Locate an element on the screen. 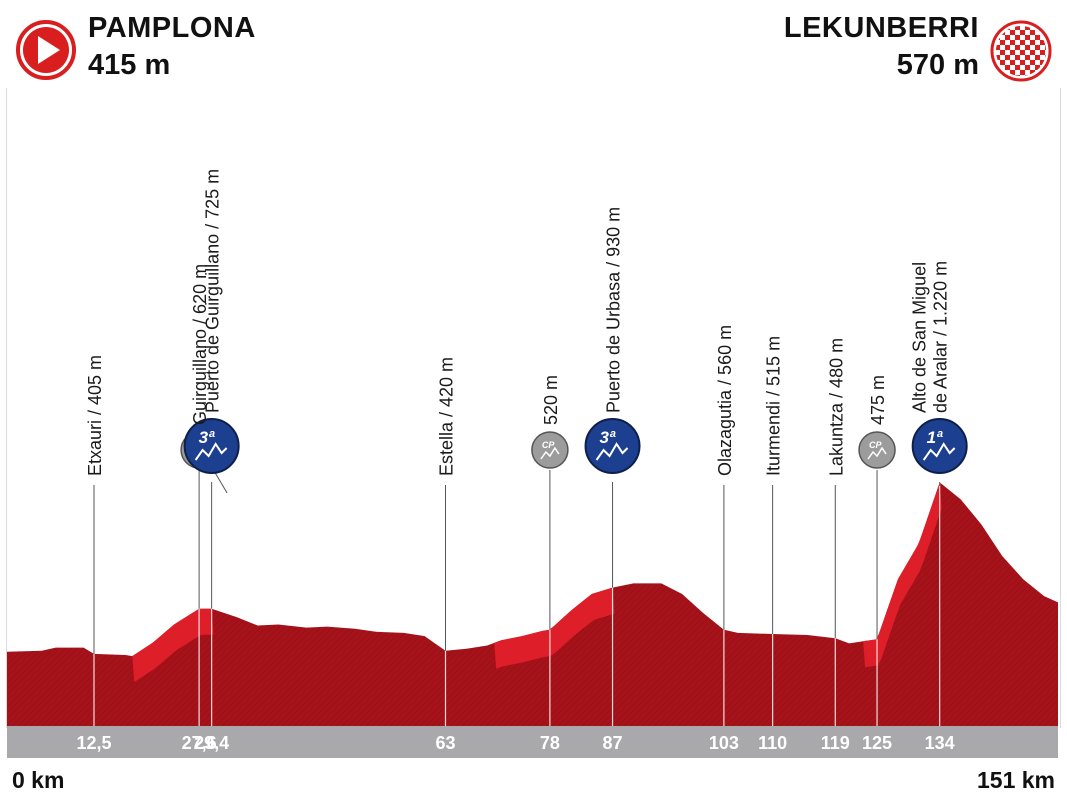  point-label-text: Etxauri / 405 m is located at coordinates (95, 415).